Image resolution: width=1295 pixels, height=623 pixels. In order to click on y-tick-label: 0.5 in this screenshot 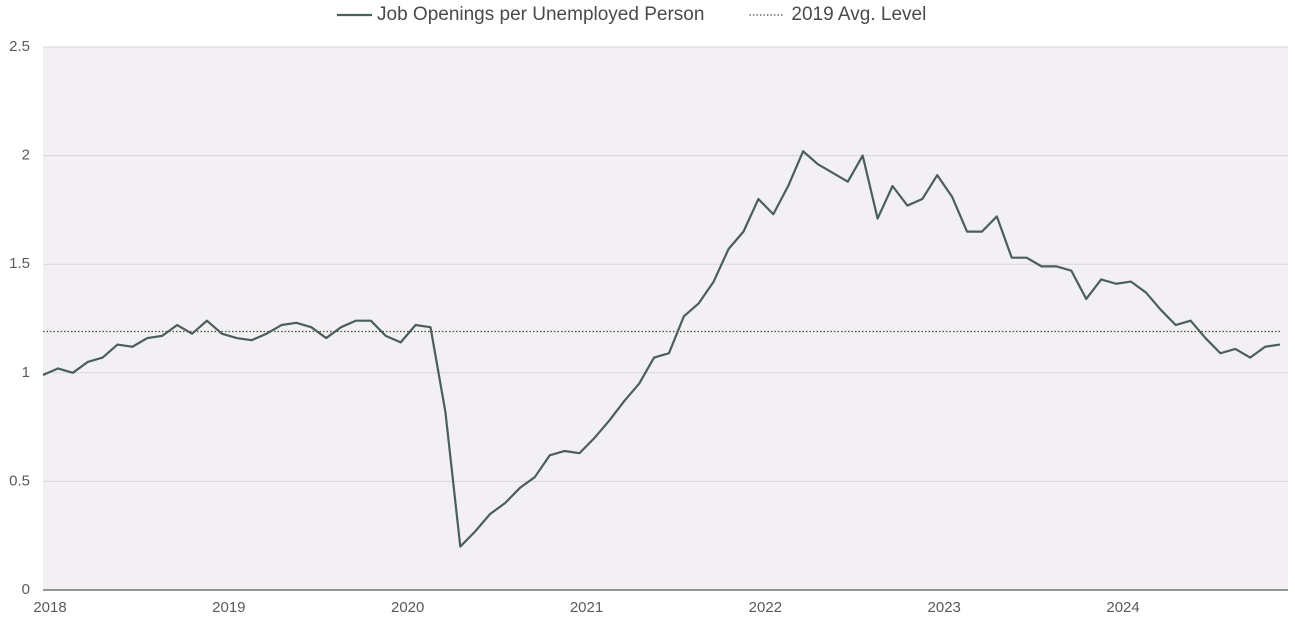, I will do `click(19, 480)`.